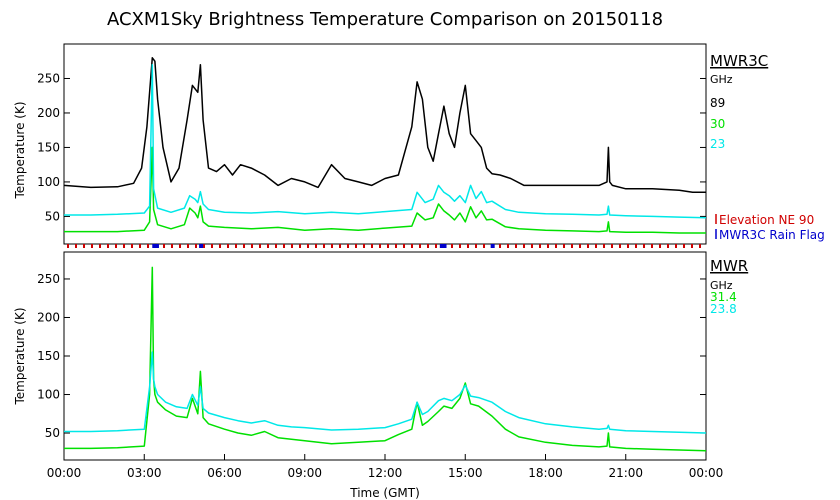 Image resolution: width=840 pixels, height=500 pixels. What do you see at coordinates (723, 297) in the screenshot?
I see `legend-31-4: 31.4` at bounding box center [723, 297].